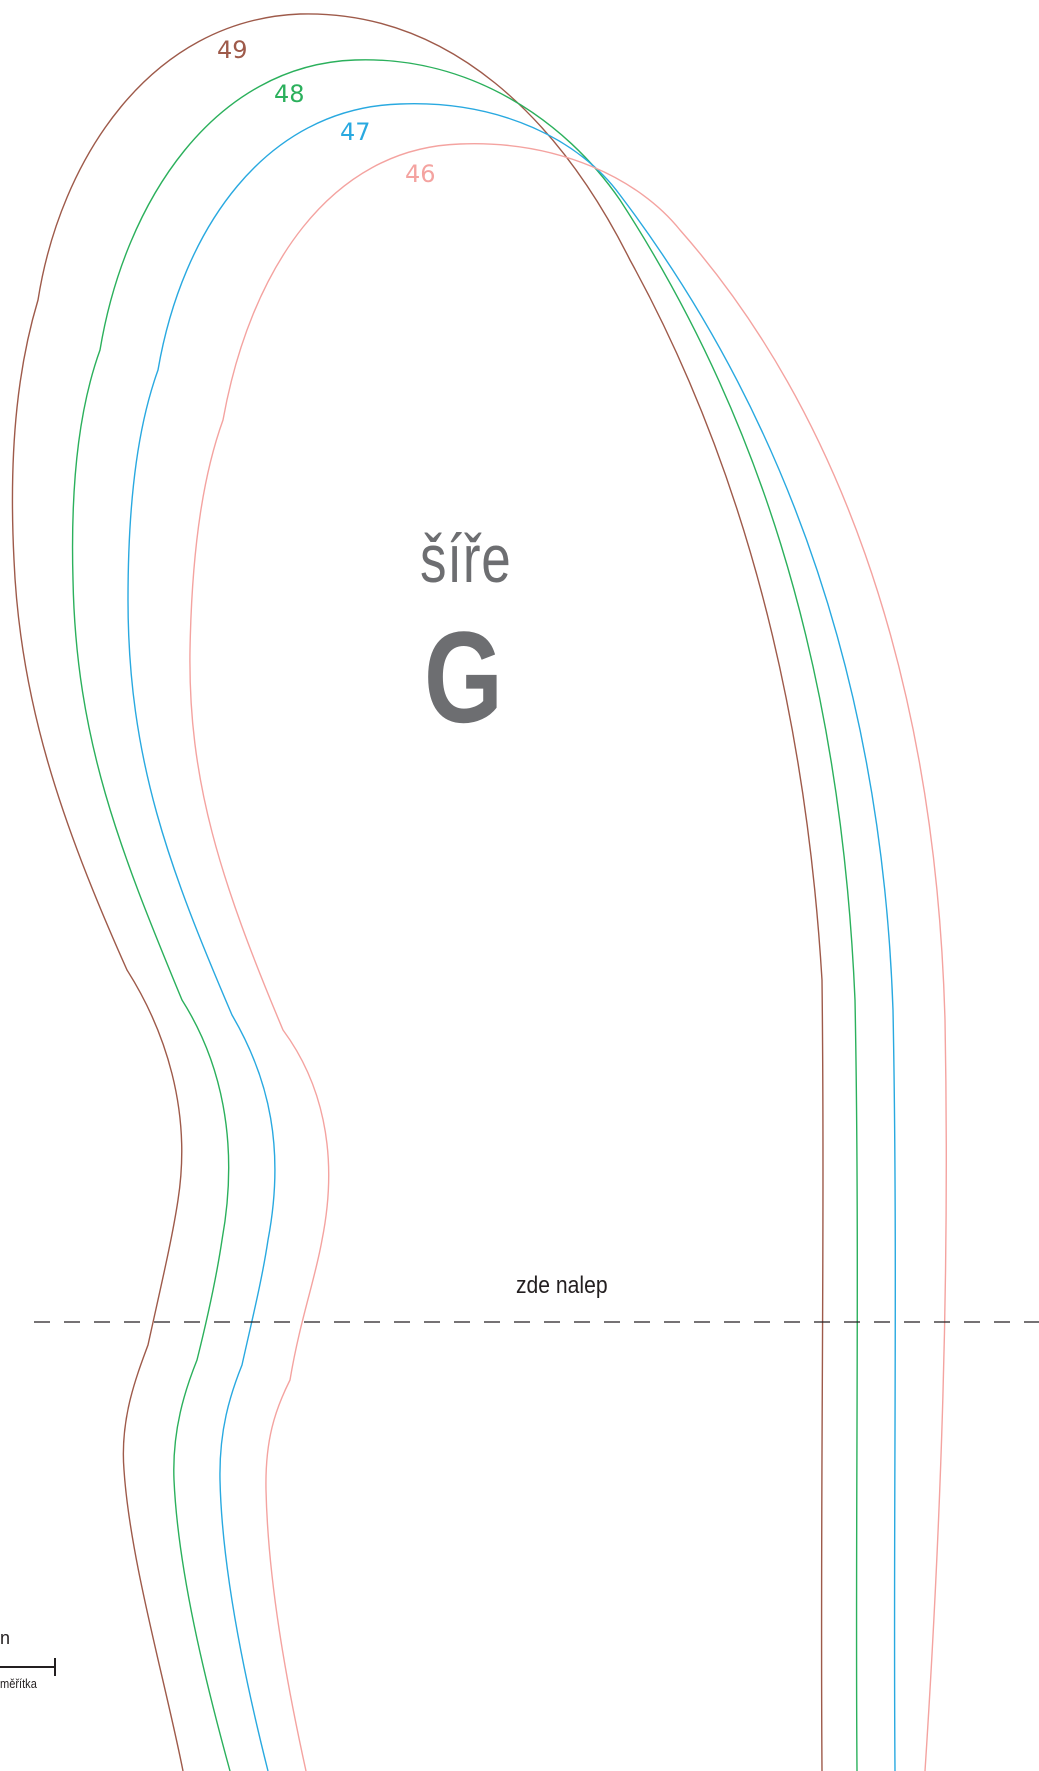  What do you see at coordinates (5, 1638) in the screenshot?
I see `scale-unit-label: n` at bounding box center [5, 1638].